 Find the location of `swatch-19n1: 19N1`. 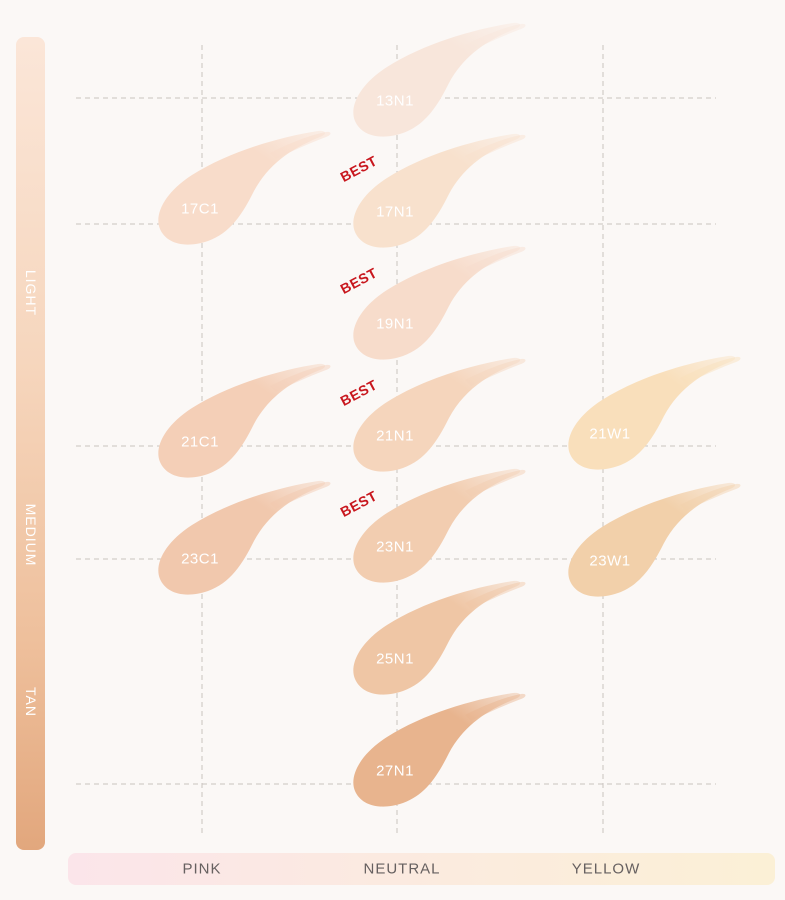

swatch-19n1: 19N1 is located at coordinates (445, 314).